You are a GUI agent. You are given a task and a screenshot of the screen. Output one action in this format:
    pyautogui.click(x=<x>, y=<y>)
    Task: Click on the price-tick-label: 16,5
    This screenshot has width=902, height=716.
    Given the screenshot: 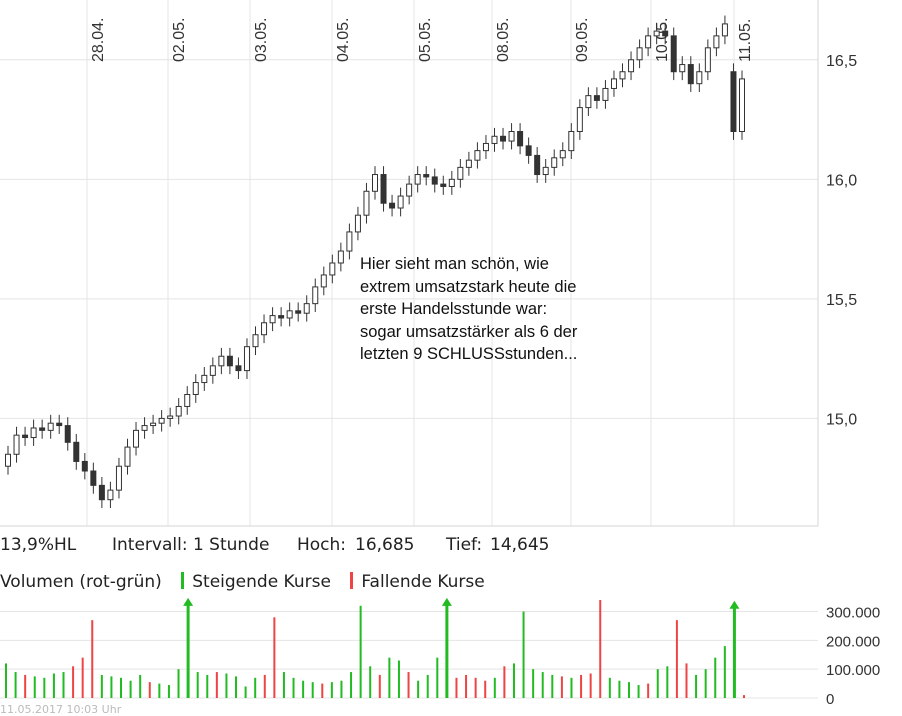 What is the action you would take?
    pyautogui.click(x=841, y=61)
    